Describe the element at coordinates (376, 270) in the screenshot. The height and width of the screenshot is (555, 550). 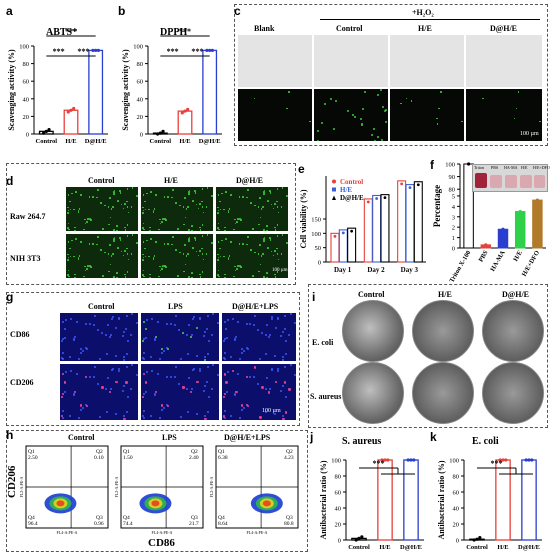
I see `x-tick-label: Day 2` at that location.